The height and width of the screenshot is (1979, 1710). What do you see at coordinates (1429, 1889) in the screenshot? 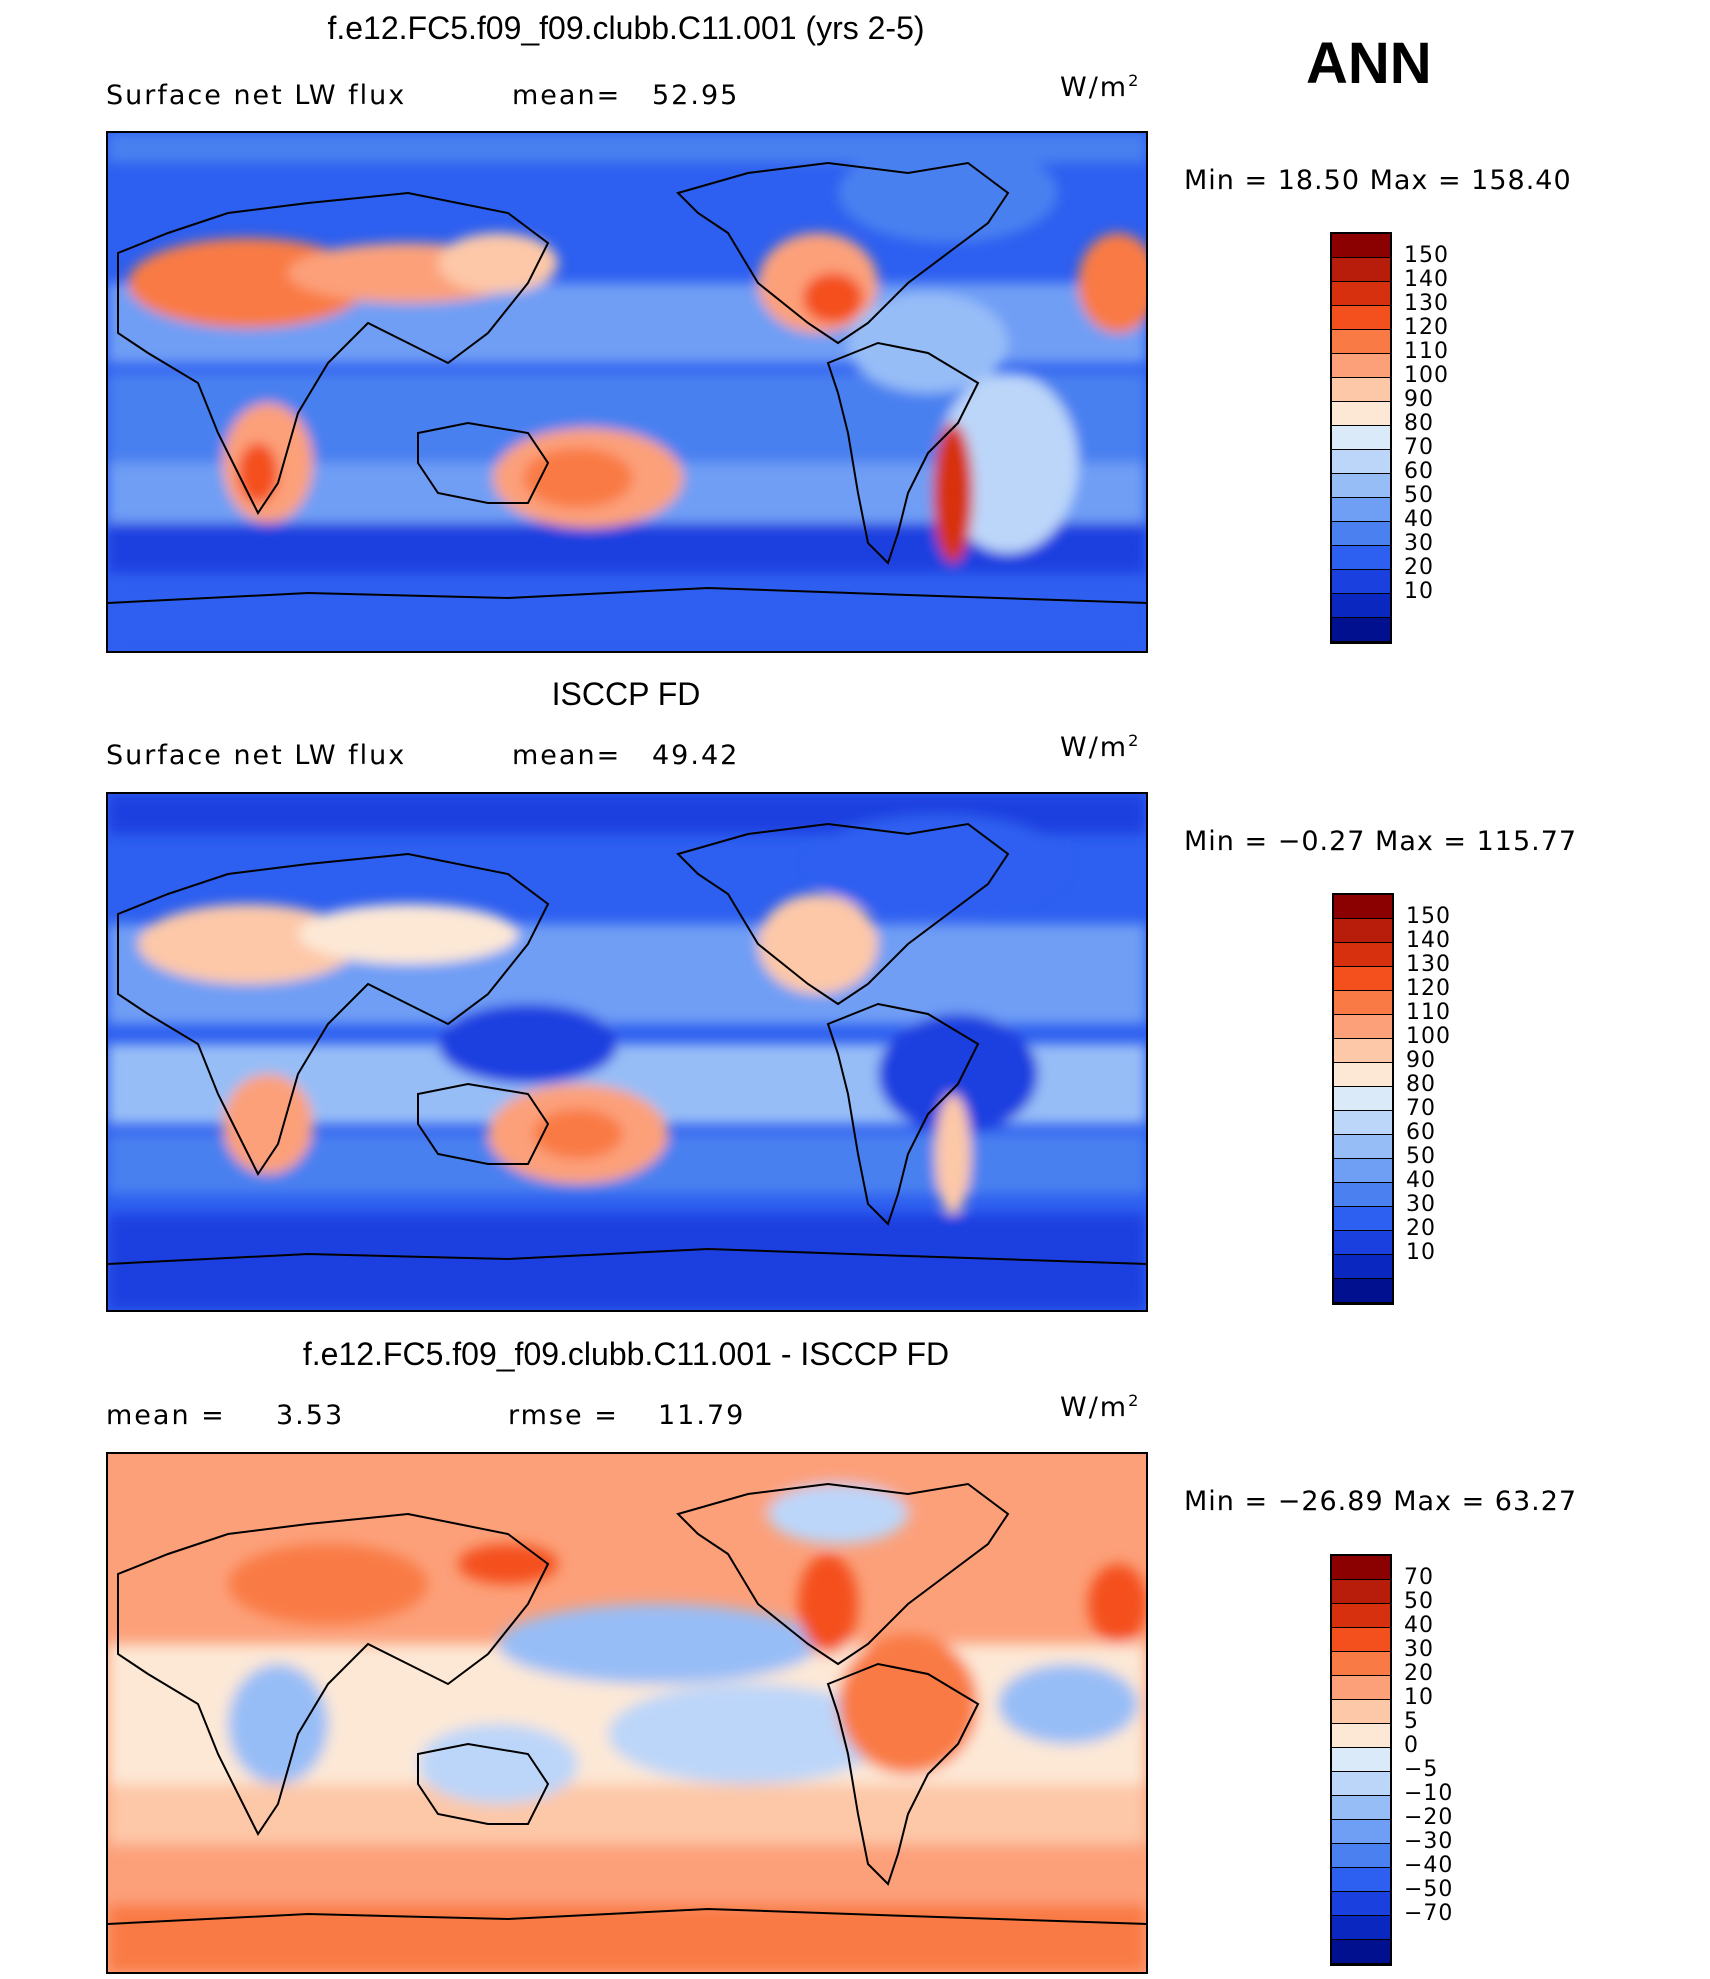
I see `colorbar-tick-label: −50` at bounding box center [1429, 1889].